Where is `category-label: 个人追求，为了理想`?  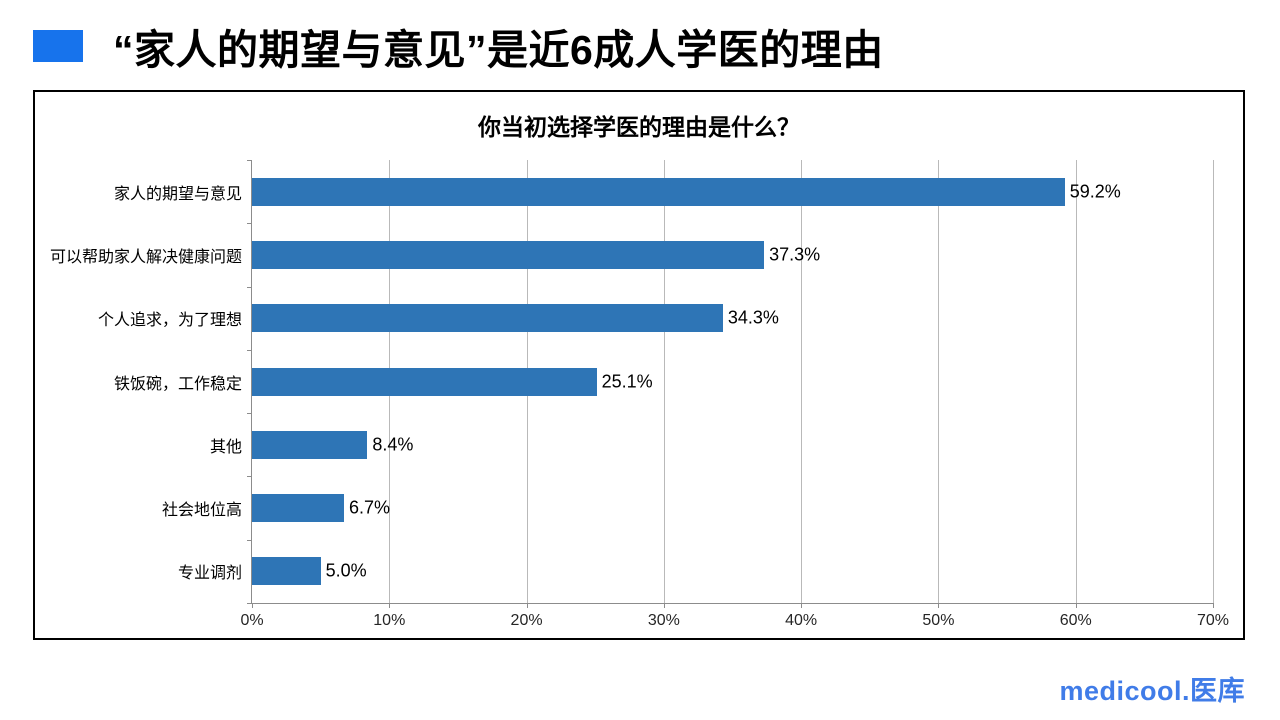
category-label: 个人追求，为了理想 is located at coordinates (169, 321).